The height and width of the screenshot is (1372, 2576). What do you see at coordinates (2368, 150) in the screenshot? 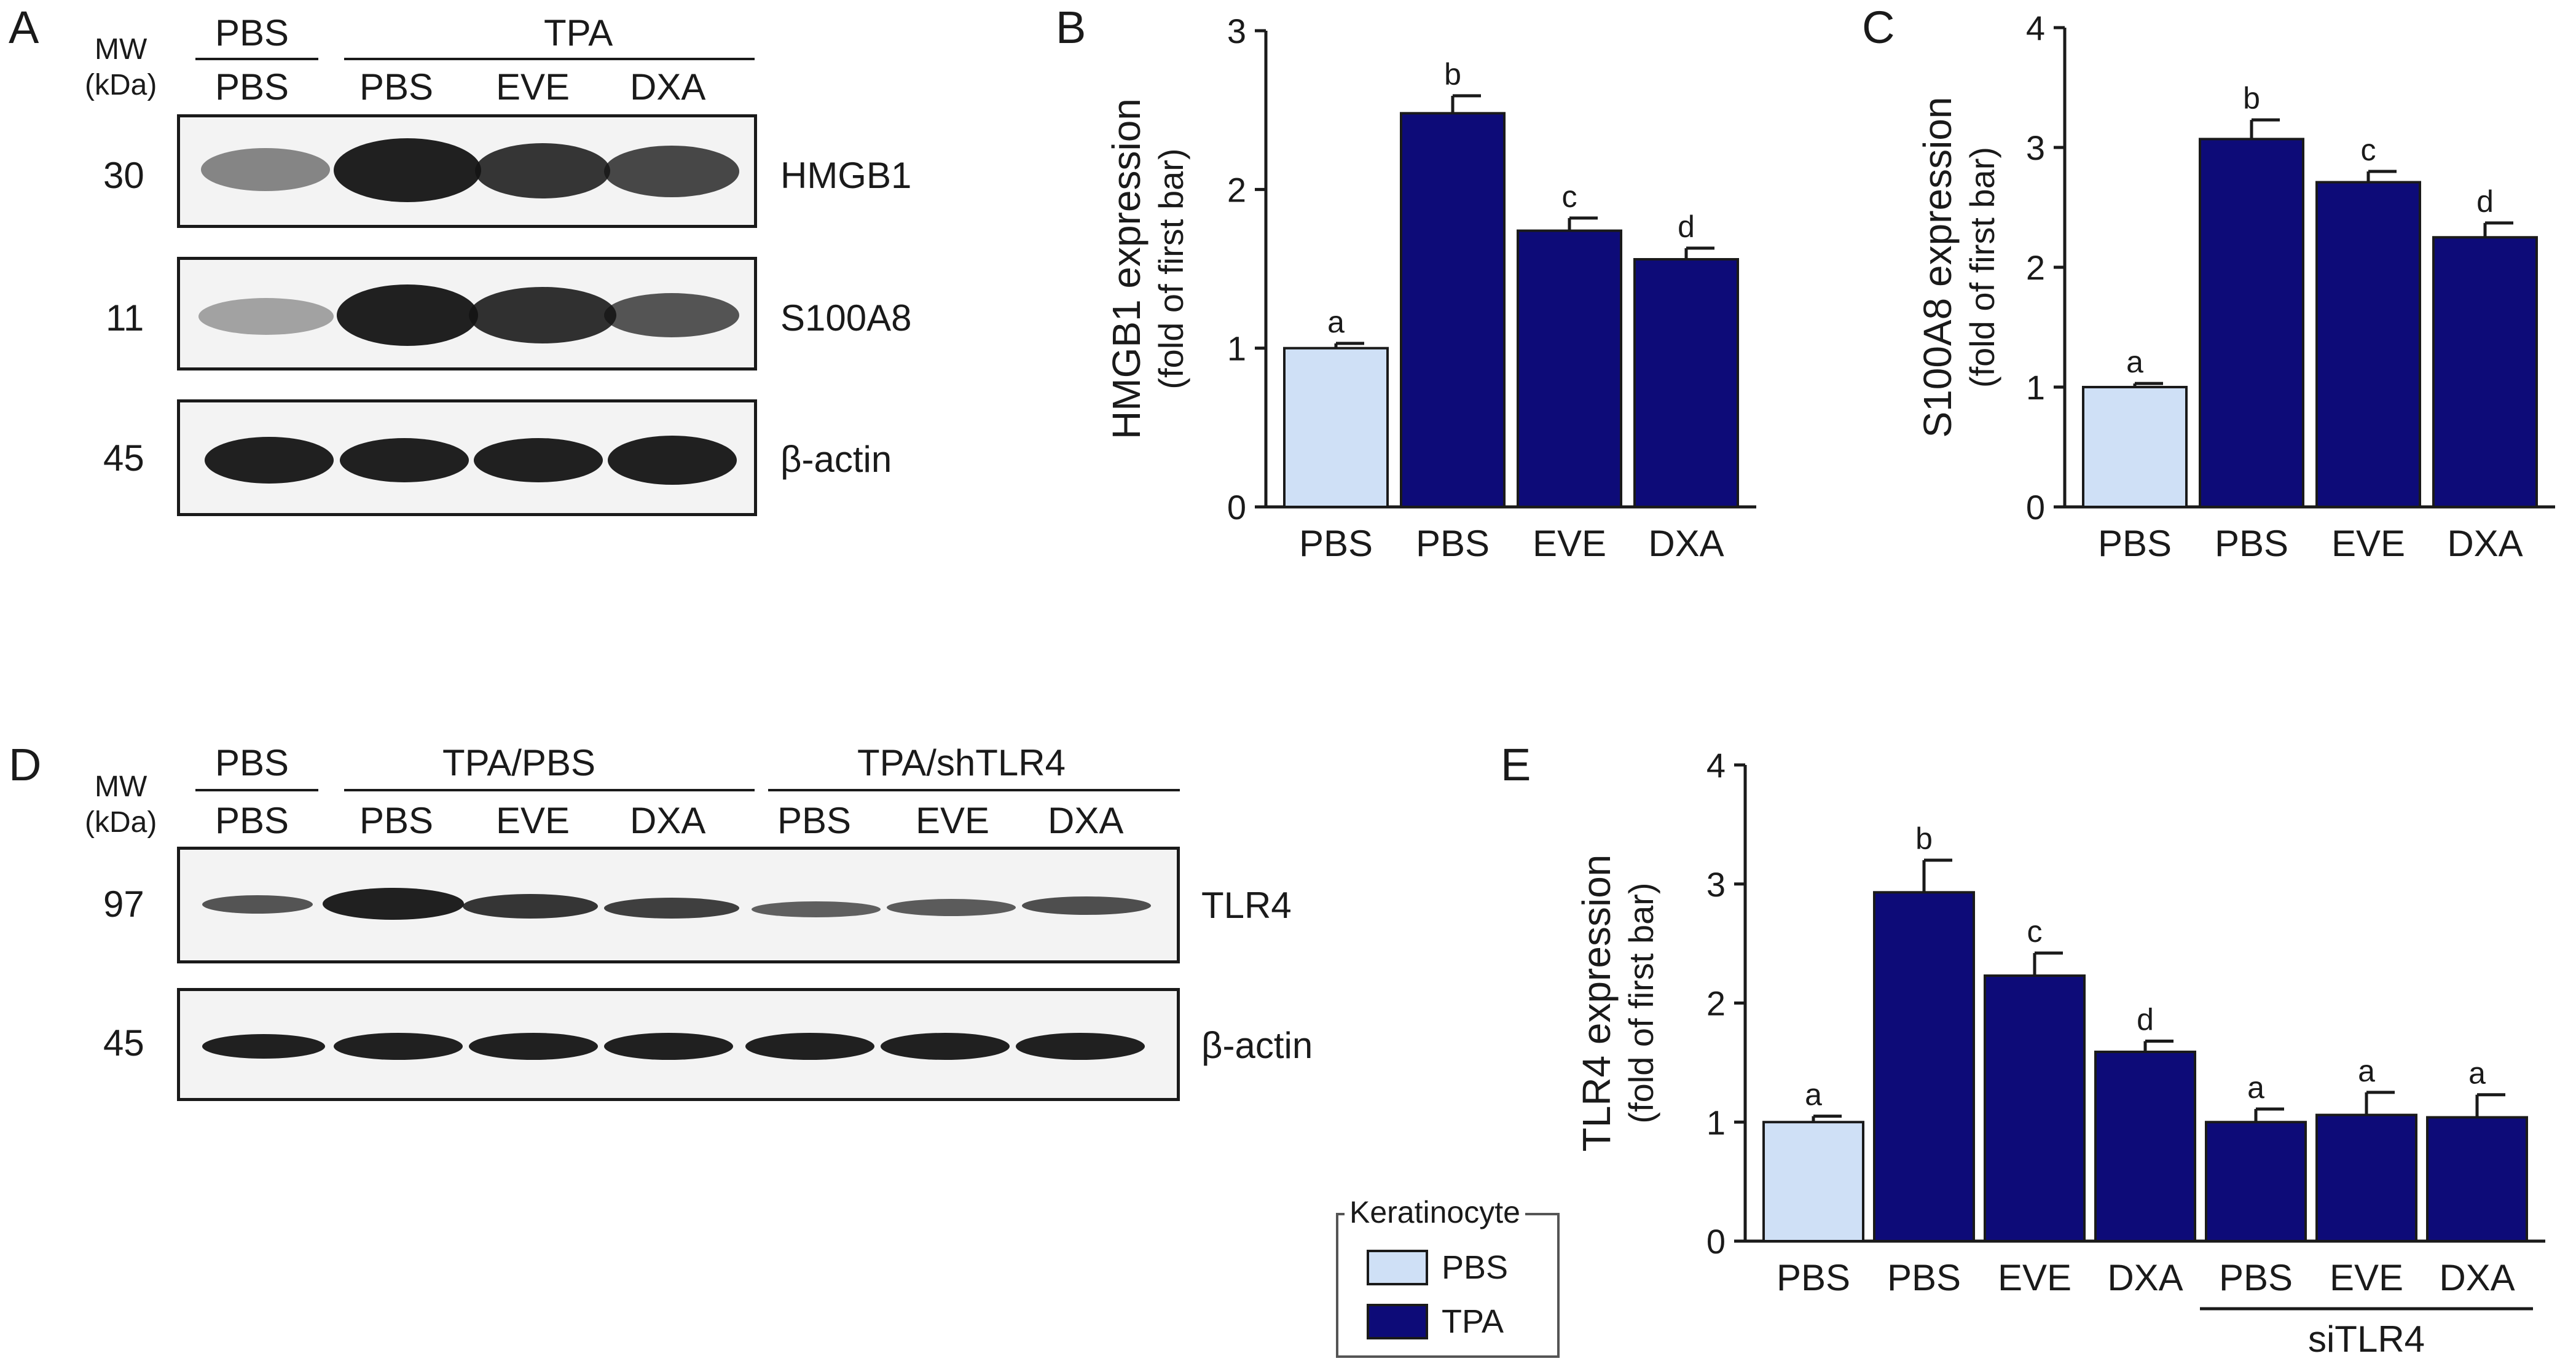
I see `significance-letter-c: c` at bounding box center [2368, 150].